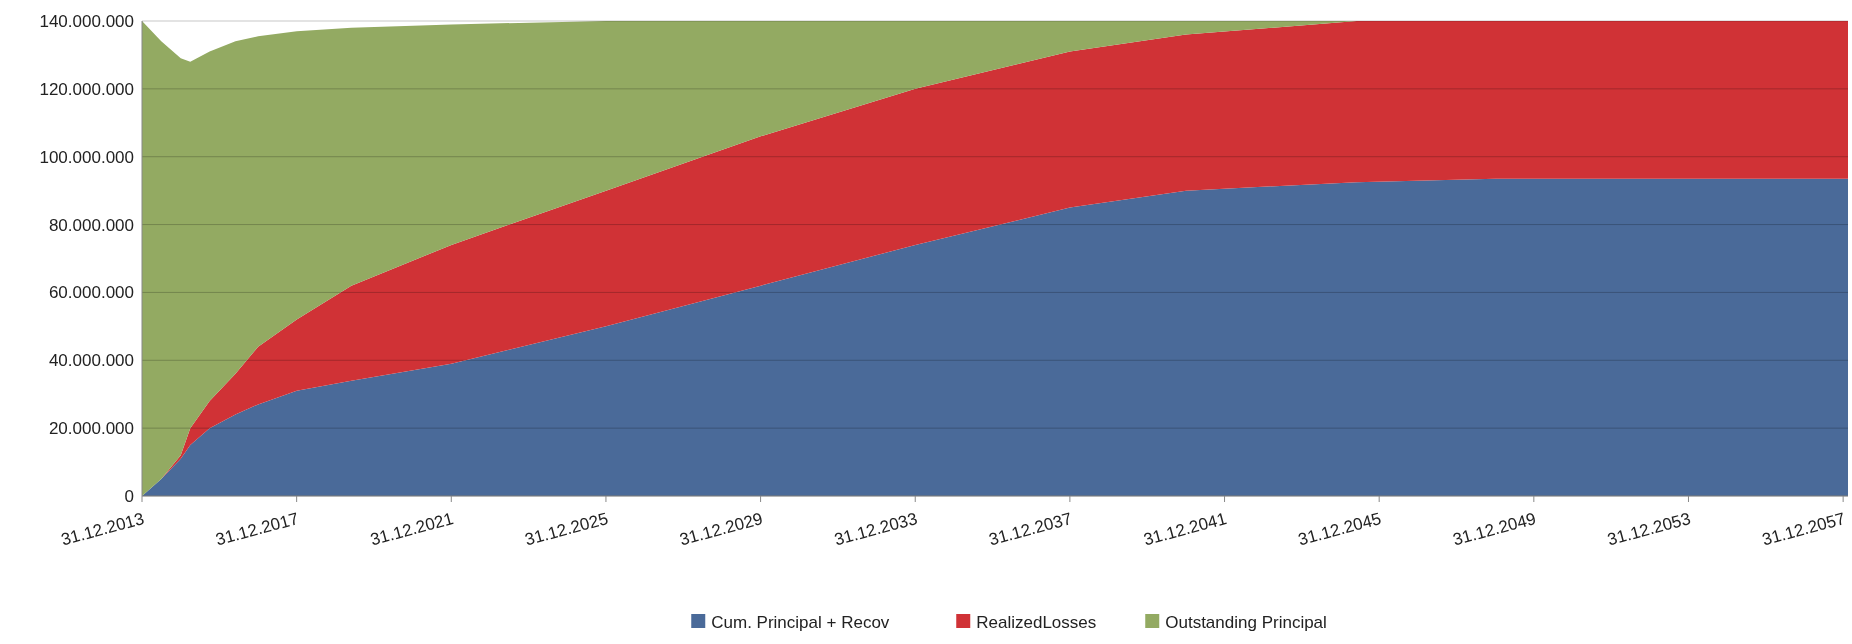  What do you see at coordinates (1246, 622) in the screenshot?
I see `legend-label: Outstanding Principal` at bounding box center [1246, 622].